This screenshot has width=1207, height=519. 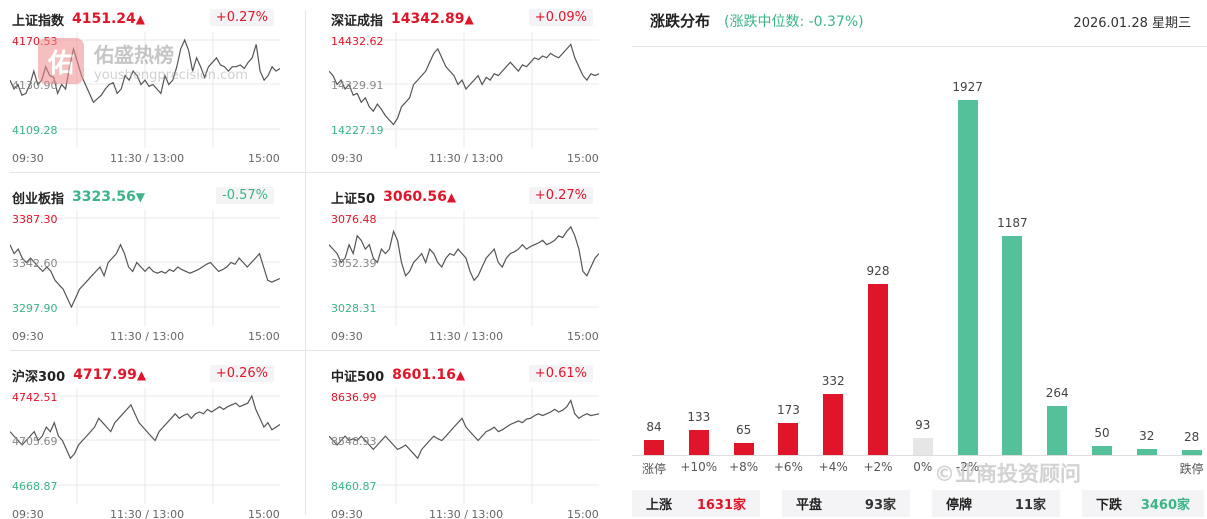 What do you see at coordinates (140, 197) in the screenshot?
I see `down-arrow-icon: ▼` at bounding box center [140, 197].